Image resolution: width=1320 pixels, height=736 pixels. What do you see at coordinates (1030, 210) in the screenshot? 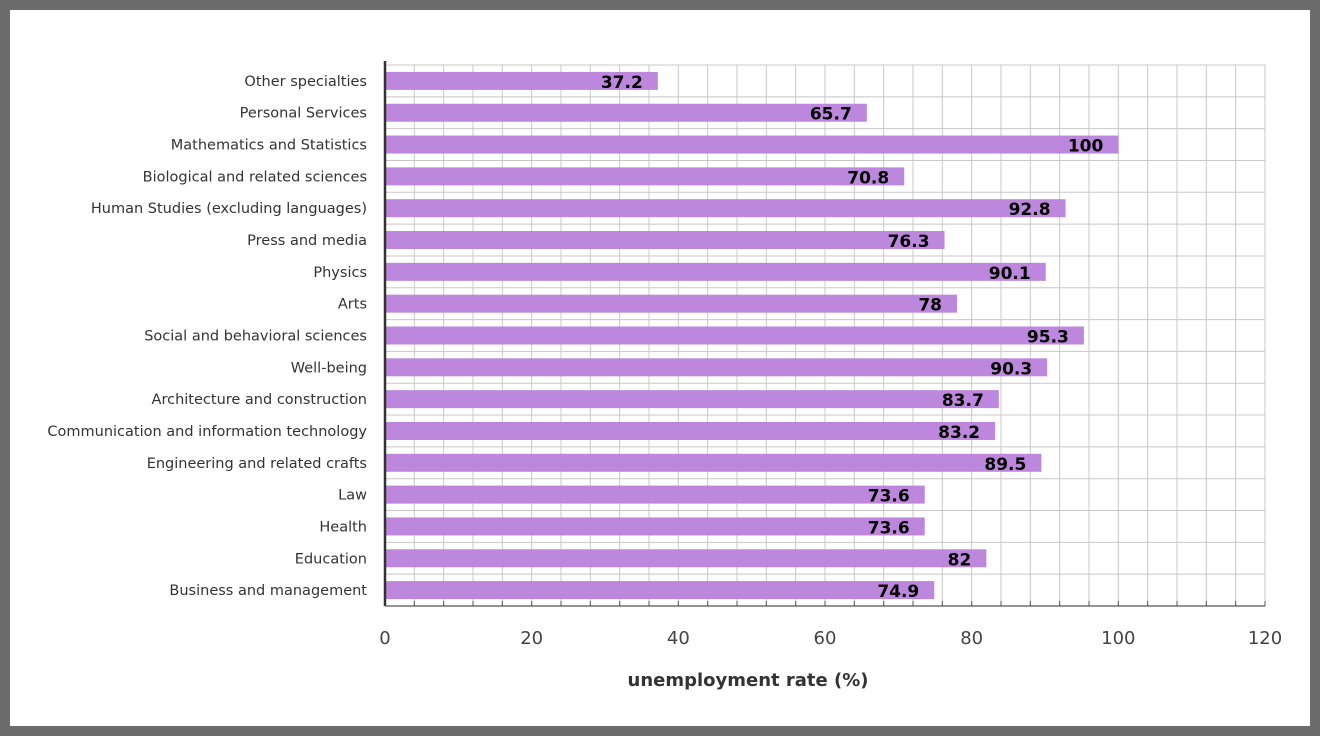
I see `data-label-human-studies-excluding-languages: 92.8` at bounding box center [1030, 210].